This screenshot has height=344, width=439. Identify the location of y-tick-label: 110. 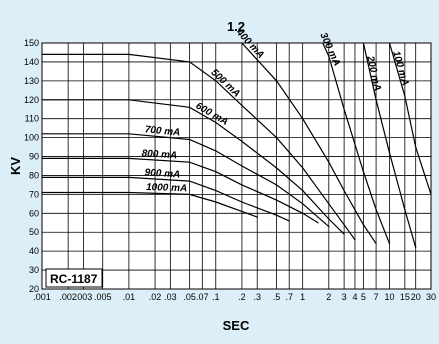
(32, 119).